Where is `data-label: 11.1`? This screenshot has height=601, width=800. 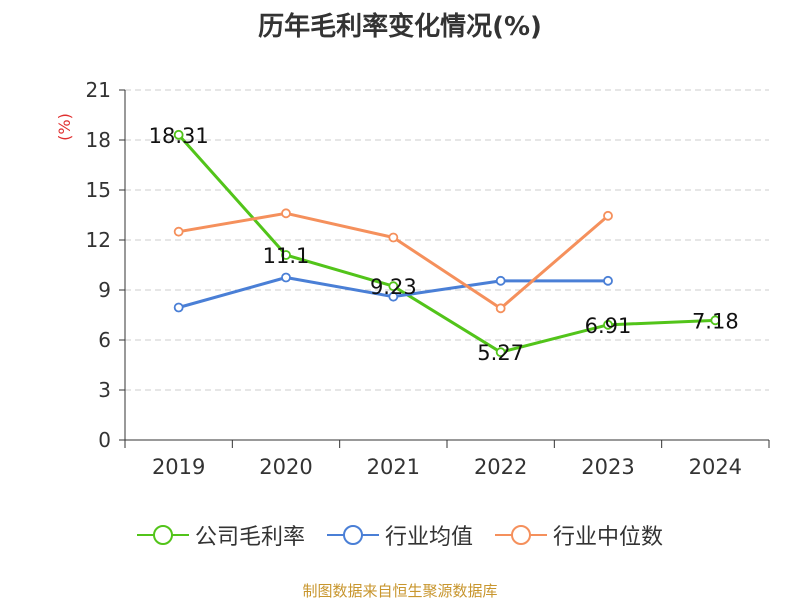
data-label: 11.1 is located at coordinates (286, 256).